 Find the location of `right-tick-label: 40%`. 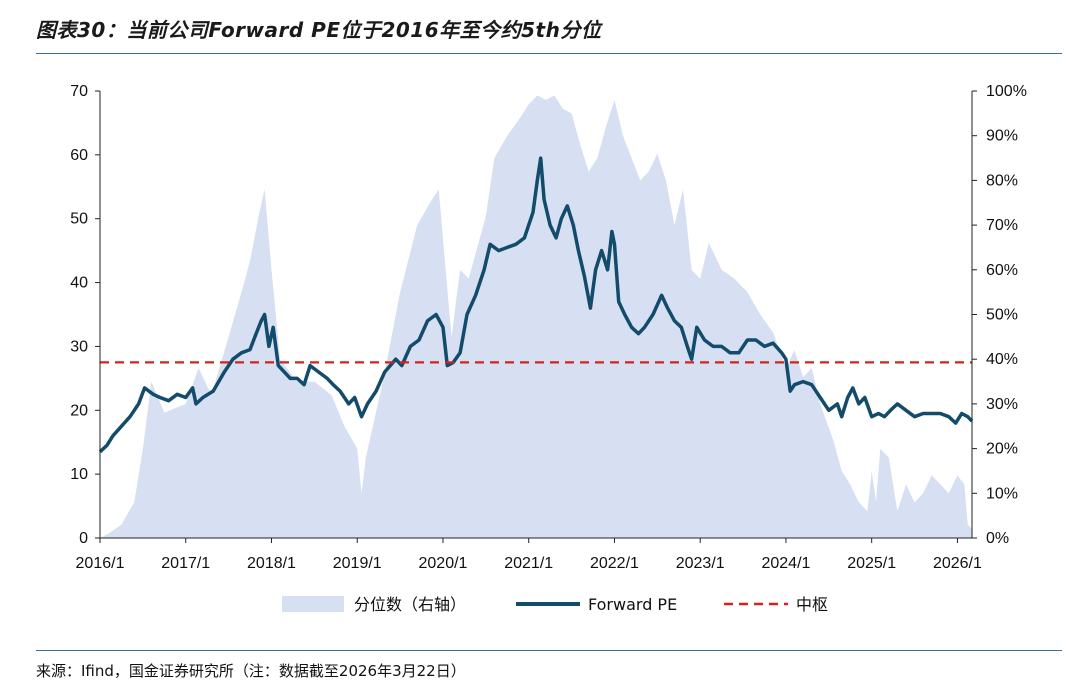

right-tick-label: 40% is located at coordinates (1002, 359).